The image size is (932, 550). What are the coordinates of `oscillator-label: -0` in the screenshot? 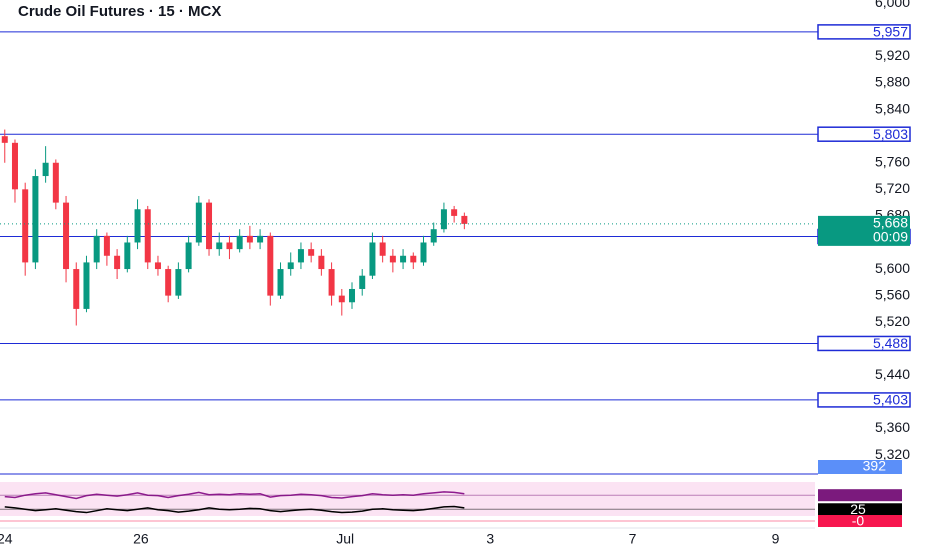 It's located at (858, 521).